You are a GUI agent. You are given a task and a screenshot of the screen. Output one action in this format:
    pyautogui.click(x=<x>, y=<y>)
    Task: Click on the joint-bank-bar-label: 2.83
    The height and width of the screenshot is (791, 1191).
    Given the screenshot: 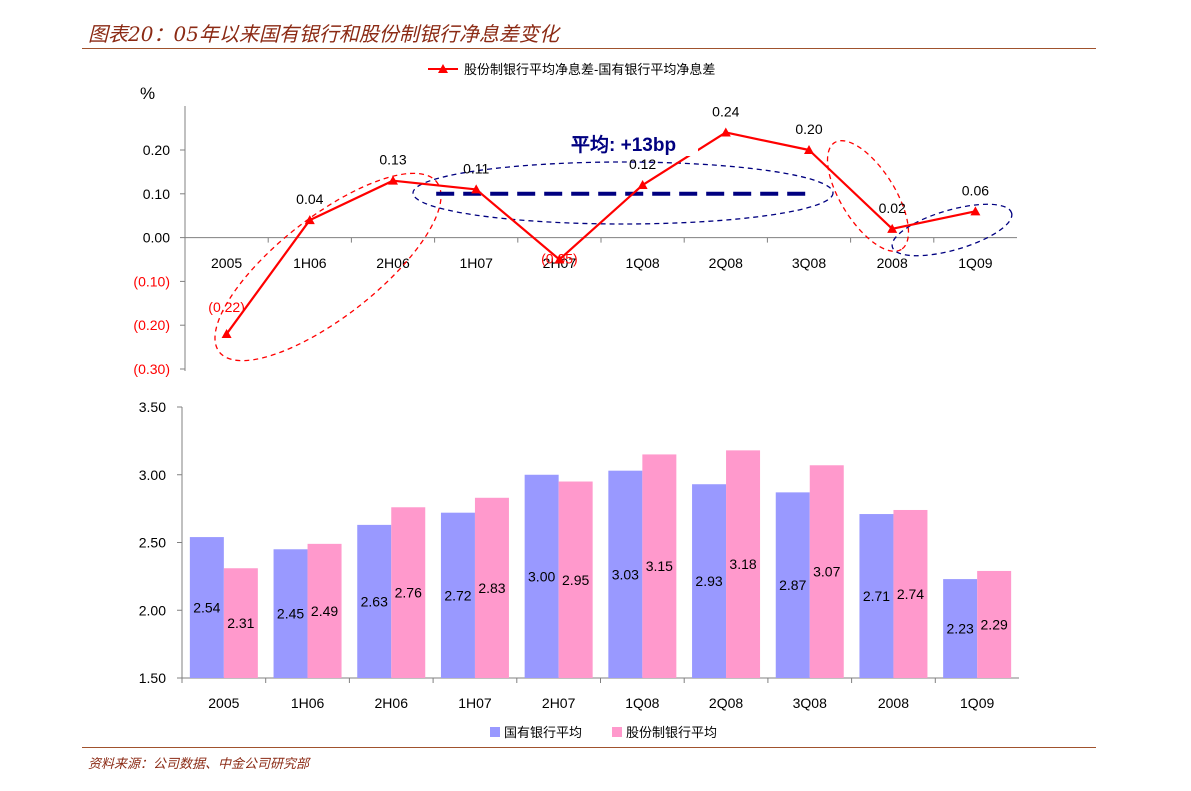 What is the action you would take?
    pyautogui.click(x=491, y=588)
    